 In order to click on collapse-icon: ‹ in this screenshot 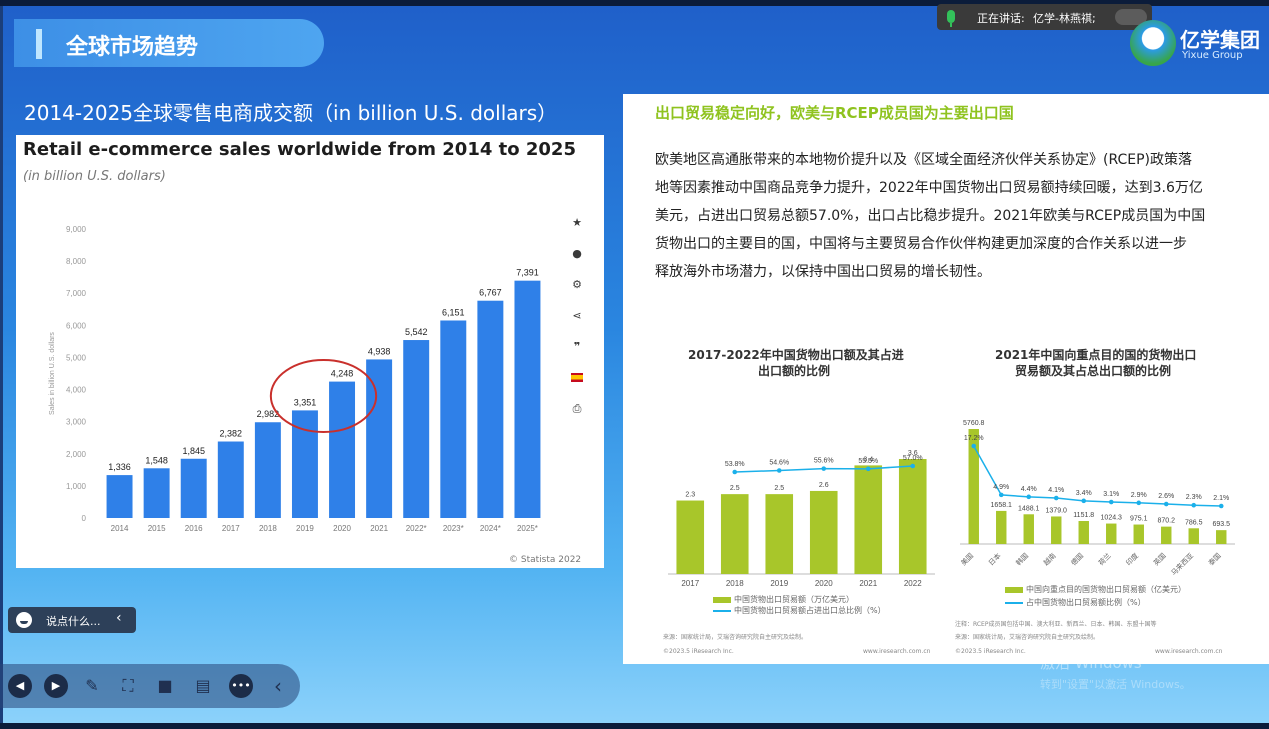, I will do `click(278, 686)`.